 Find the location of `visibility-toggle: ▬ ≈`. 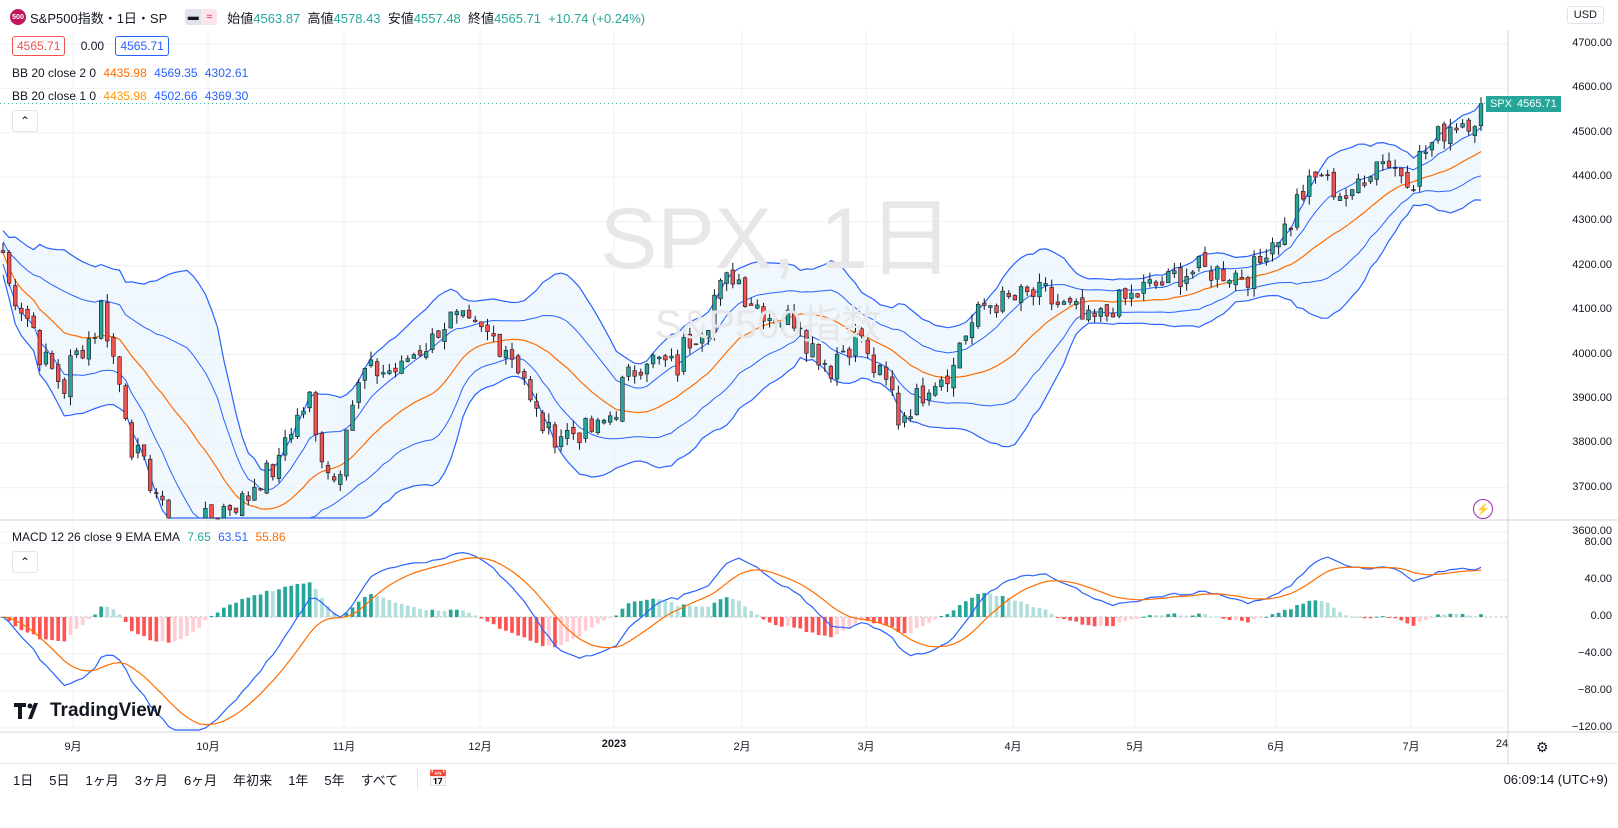

visibility-toggle: ▬ ≈ is located at coordinates (201, 17).